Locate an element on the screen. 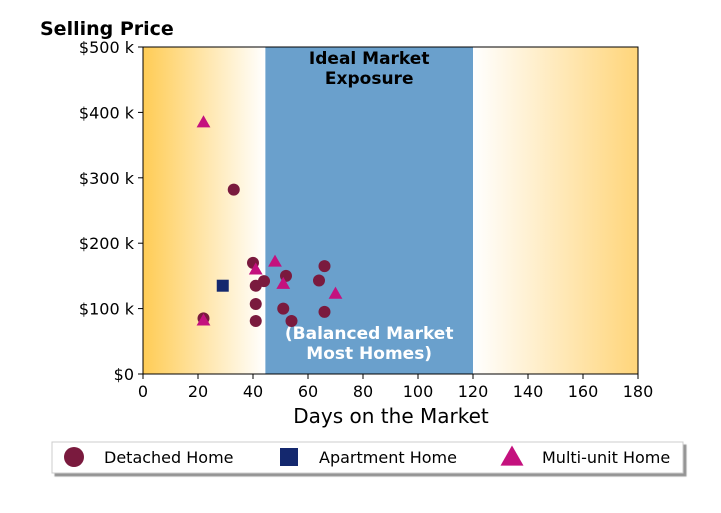 The image size is (721, 513). x-tick-label: 20 is located at coordinates (198, 391).